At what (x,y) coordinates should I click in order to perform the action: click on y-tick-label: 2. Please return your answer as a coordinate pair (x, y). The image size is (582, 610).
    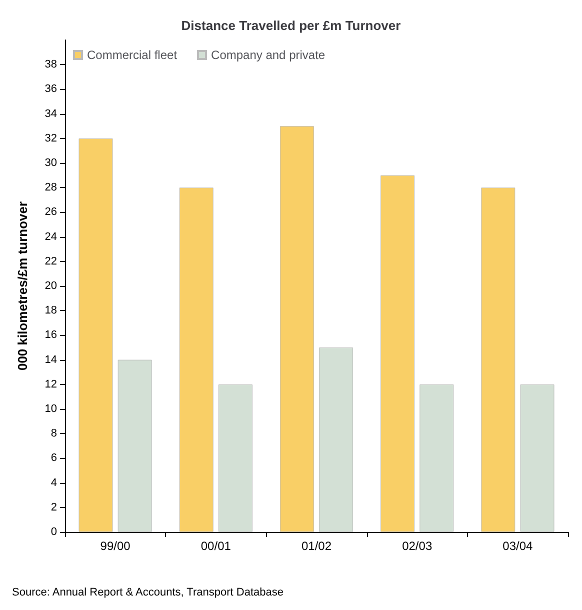
    Looking at the image, I should click on (53, 507).